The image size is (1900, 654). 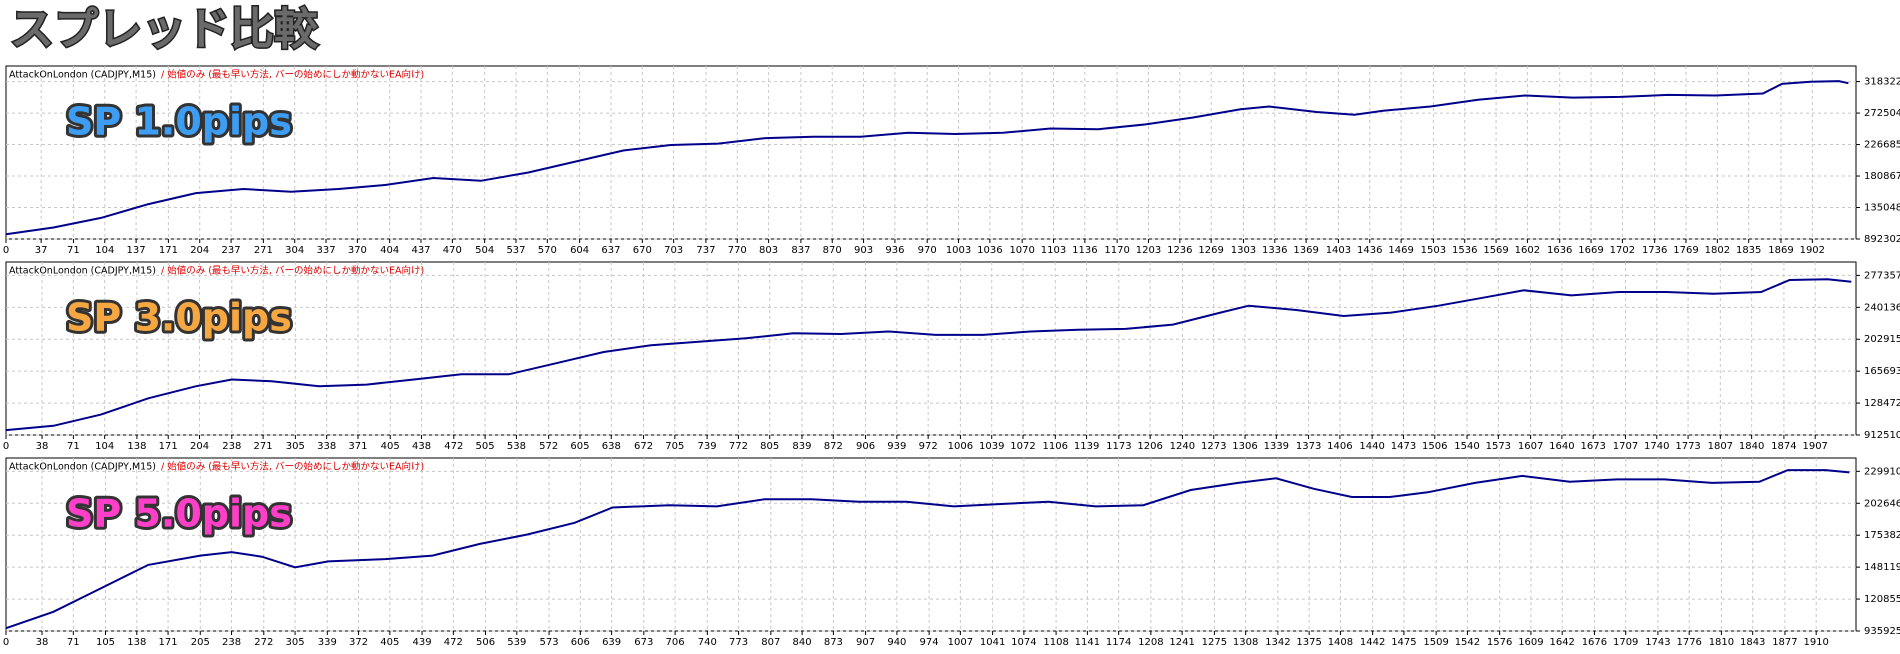 What do you see at coordinates (1245, 642) in the screenshot?
I see `x-tick-label: 1308` at bounding box center [1245, 642].